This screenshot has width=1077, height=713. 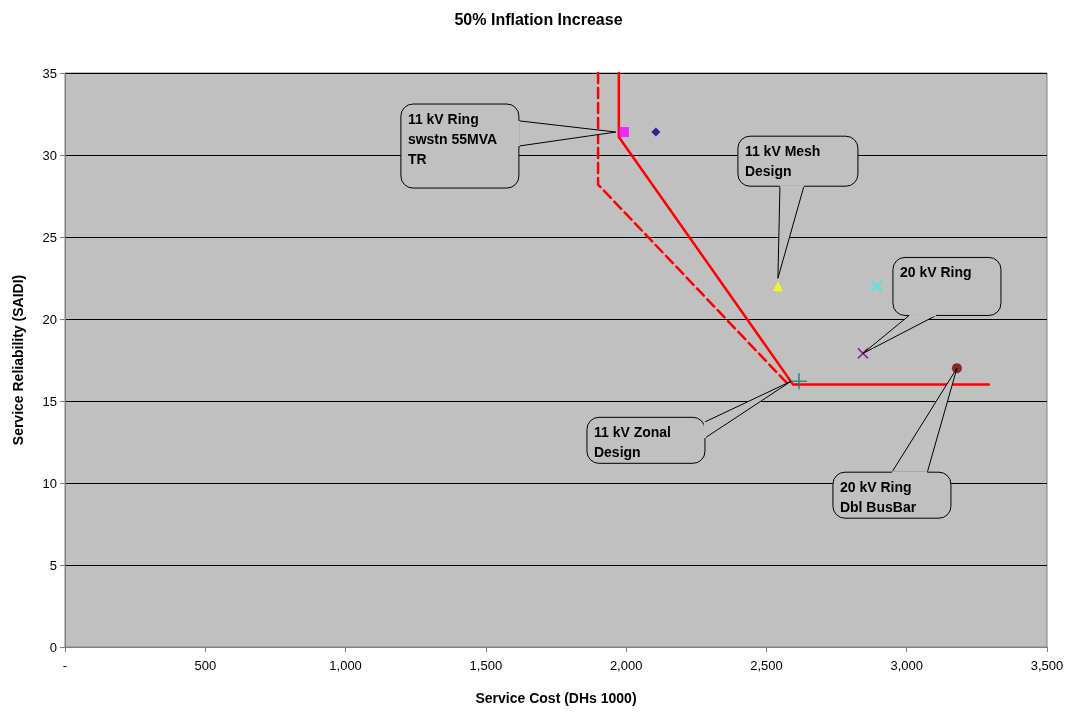 I want to click on y-tick-label: 20, so click(x=49, y=319).